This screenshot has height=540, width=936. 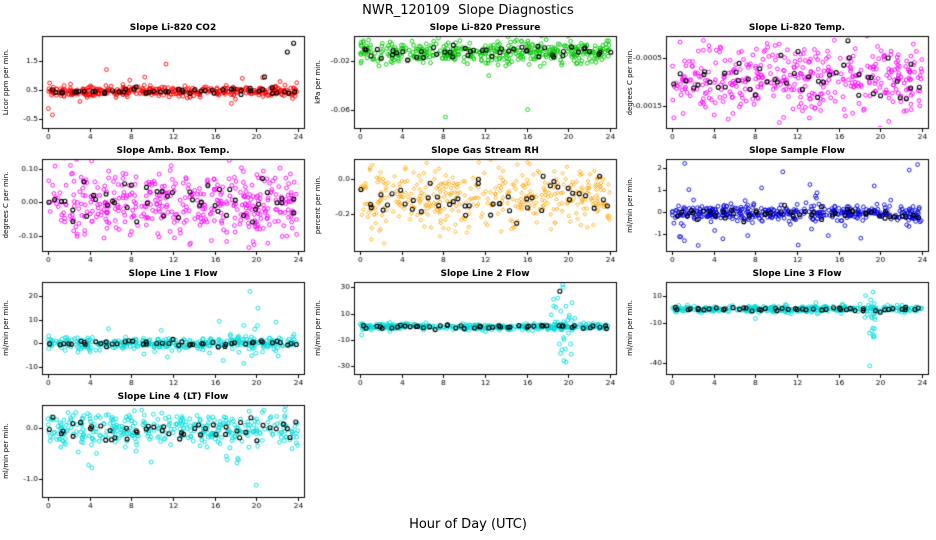 What do you see at coordinates (173, 151) in the screenshot?
I see `panel-title: Slope Amb. Box Temp.` at bounding box center [173, 151].